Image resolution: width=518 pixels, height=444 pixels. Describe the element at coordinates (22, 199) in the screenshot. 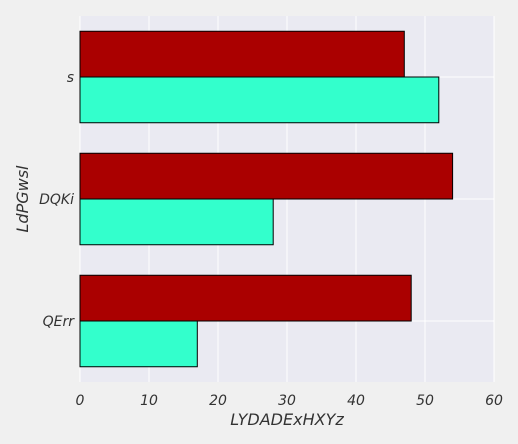

I see `y-axis-label: LdPGwsl` at that location.